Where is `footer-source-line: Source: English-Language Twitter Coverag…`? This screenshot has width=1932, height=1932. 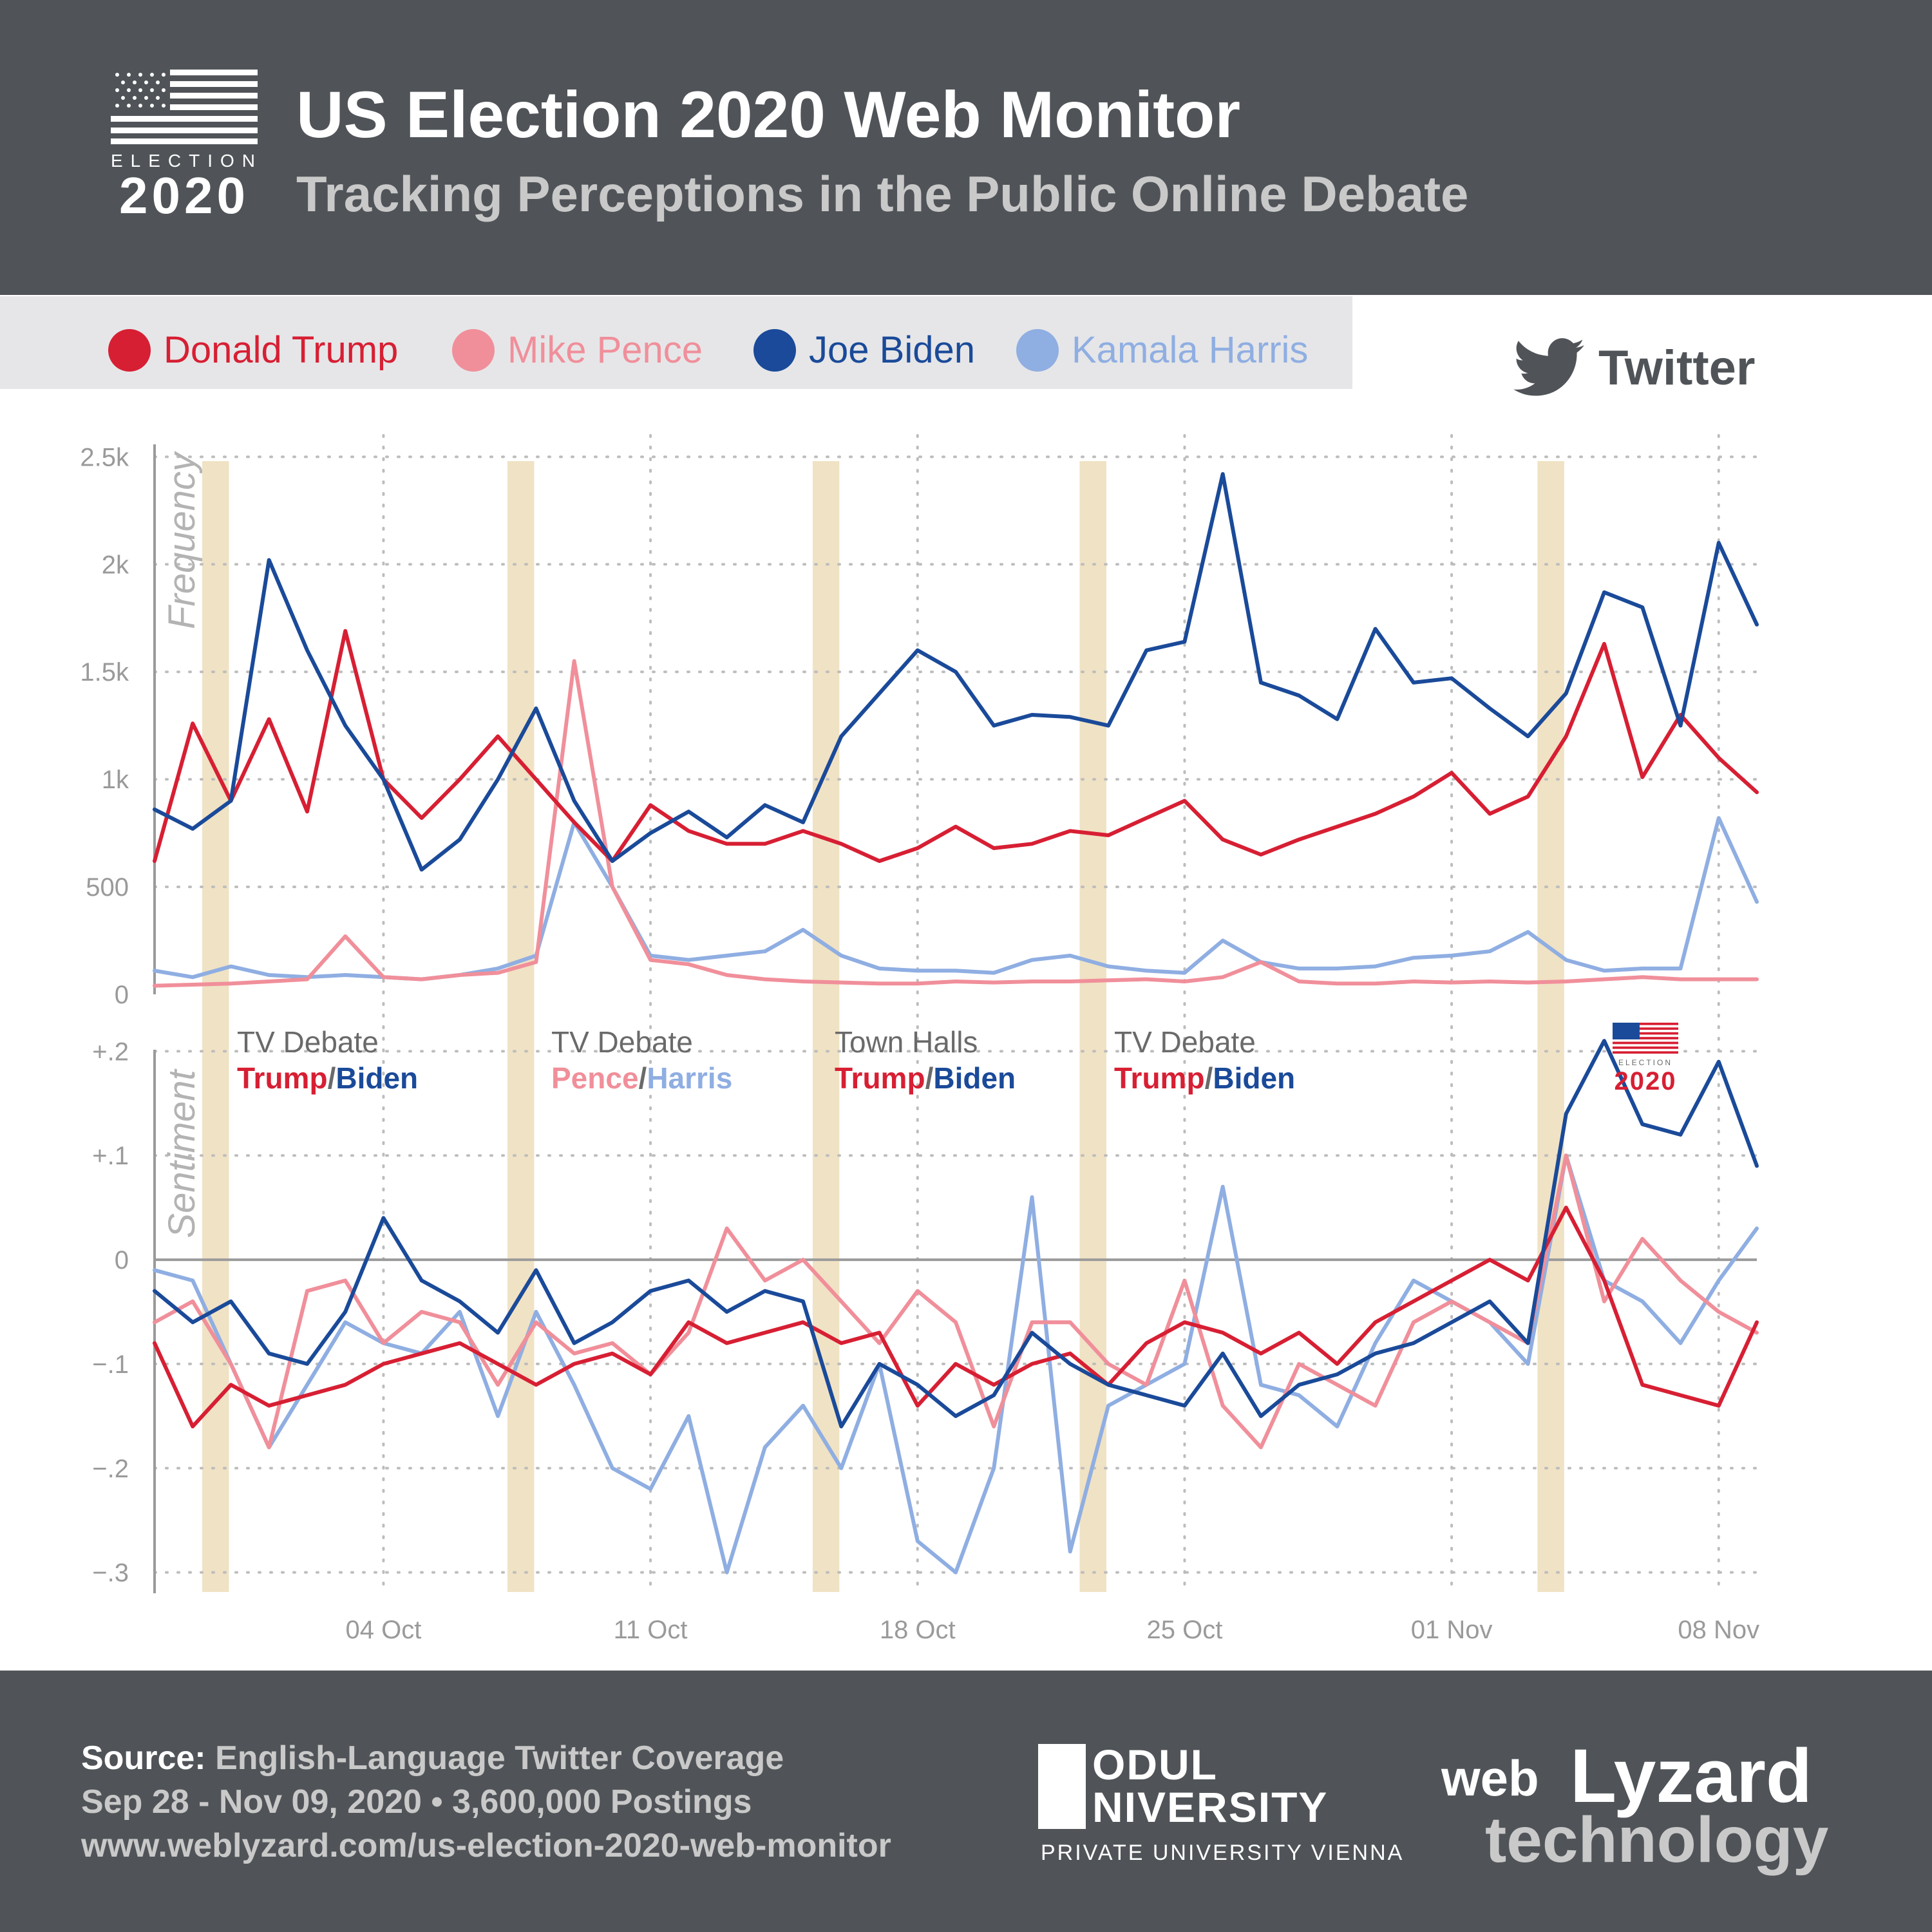 footer-source-line: Source: English-Language Twitter Coverag… is located at coordinates (432, 1758).